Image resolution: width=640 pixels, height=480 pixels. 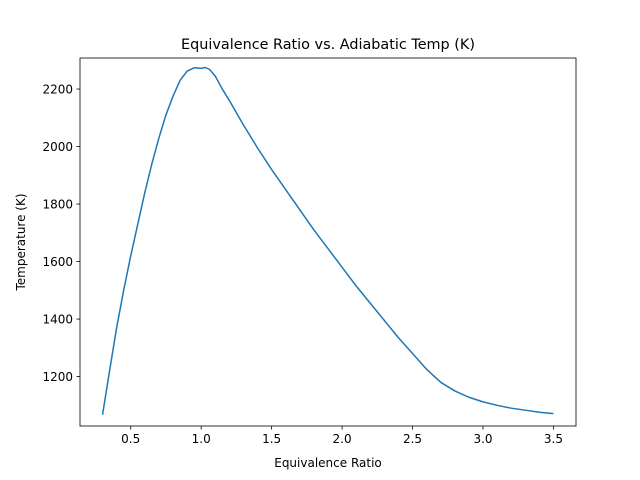 What do you see at coordinates (57, 147) in the screenshot?
I see `y-tick-label: 2000` at bounding box center [57, 147].